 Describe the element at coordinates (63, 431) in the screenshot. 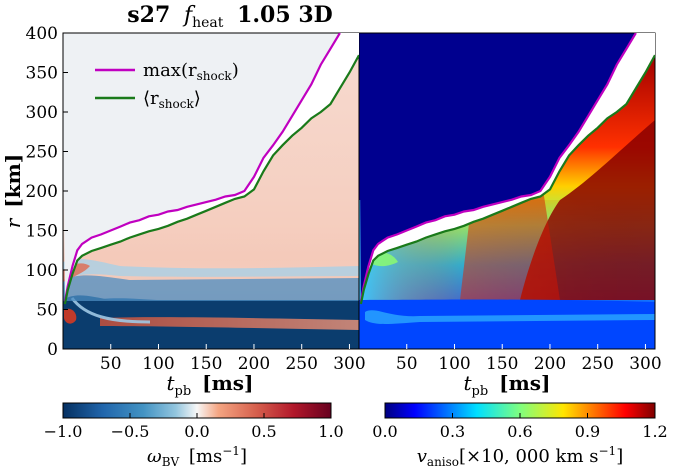

I see `colorbar-tick-label: −1.0` at that location.